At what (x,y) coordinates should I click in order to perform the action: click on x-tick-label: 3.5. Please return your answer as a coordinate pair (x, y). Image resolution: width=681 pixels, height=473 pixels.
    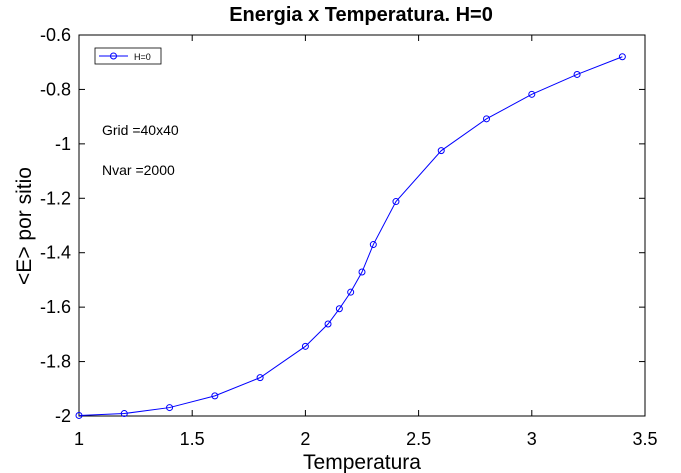
    Looking at the image, I should click on (644, 439).